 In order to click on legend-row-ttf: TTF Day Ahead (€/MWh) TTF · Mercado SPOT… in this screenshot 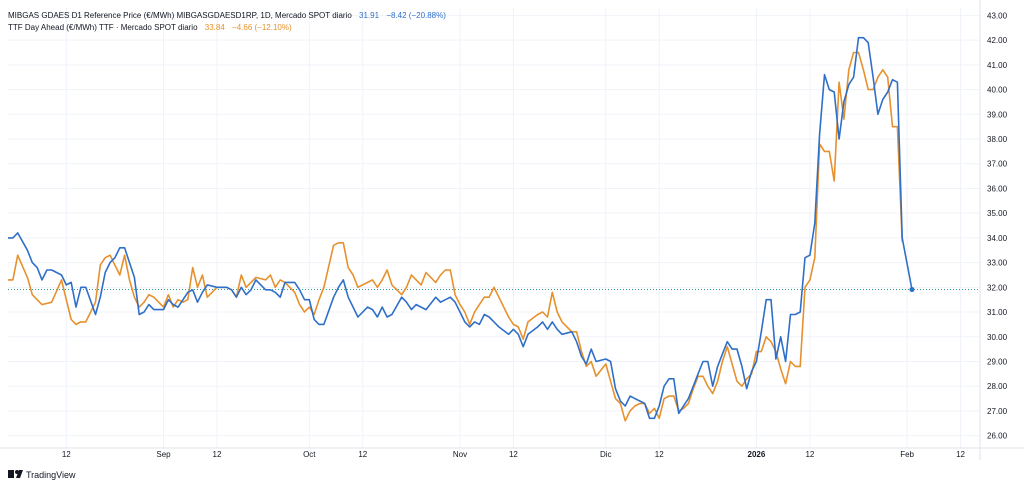, I will do `click(150, 27)`.